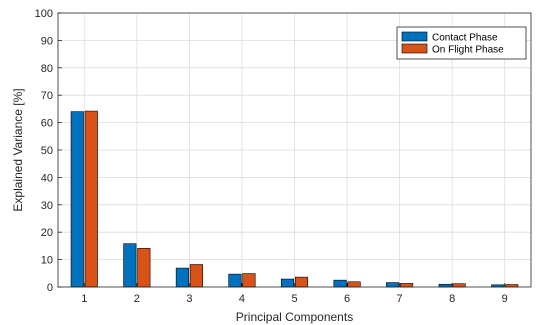 Image resolution: width=536 pixels, height=325 pixels. Describe the element at coordinates (44, 14) in the screenshot. I see `y-tick-label: 100` at that location.